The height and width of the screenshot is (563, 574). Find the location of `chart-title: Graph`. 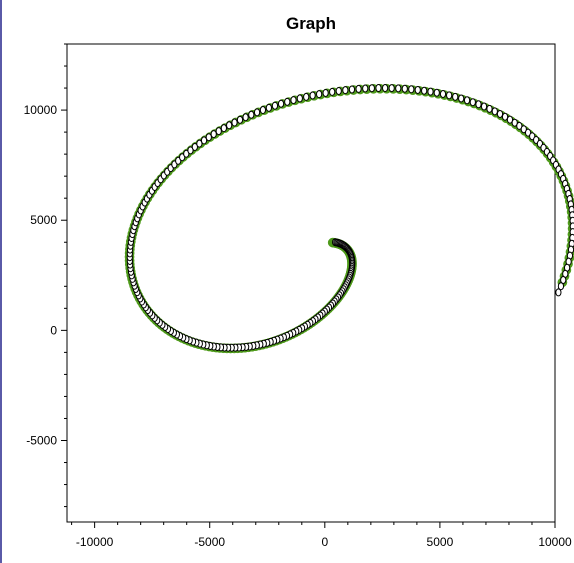

chart-title: Graph is located at coordinates (311, 23).